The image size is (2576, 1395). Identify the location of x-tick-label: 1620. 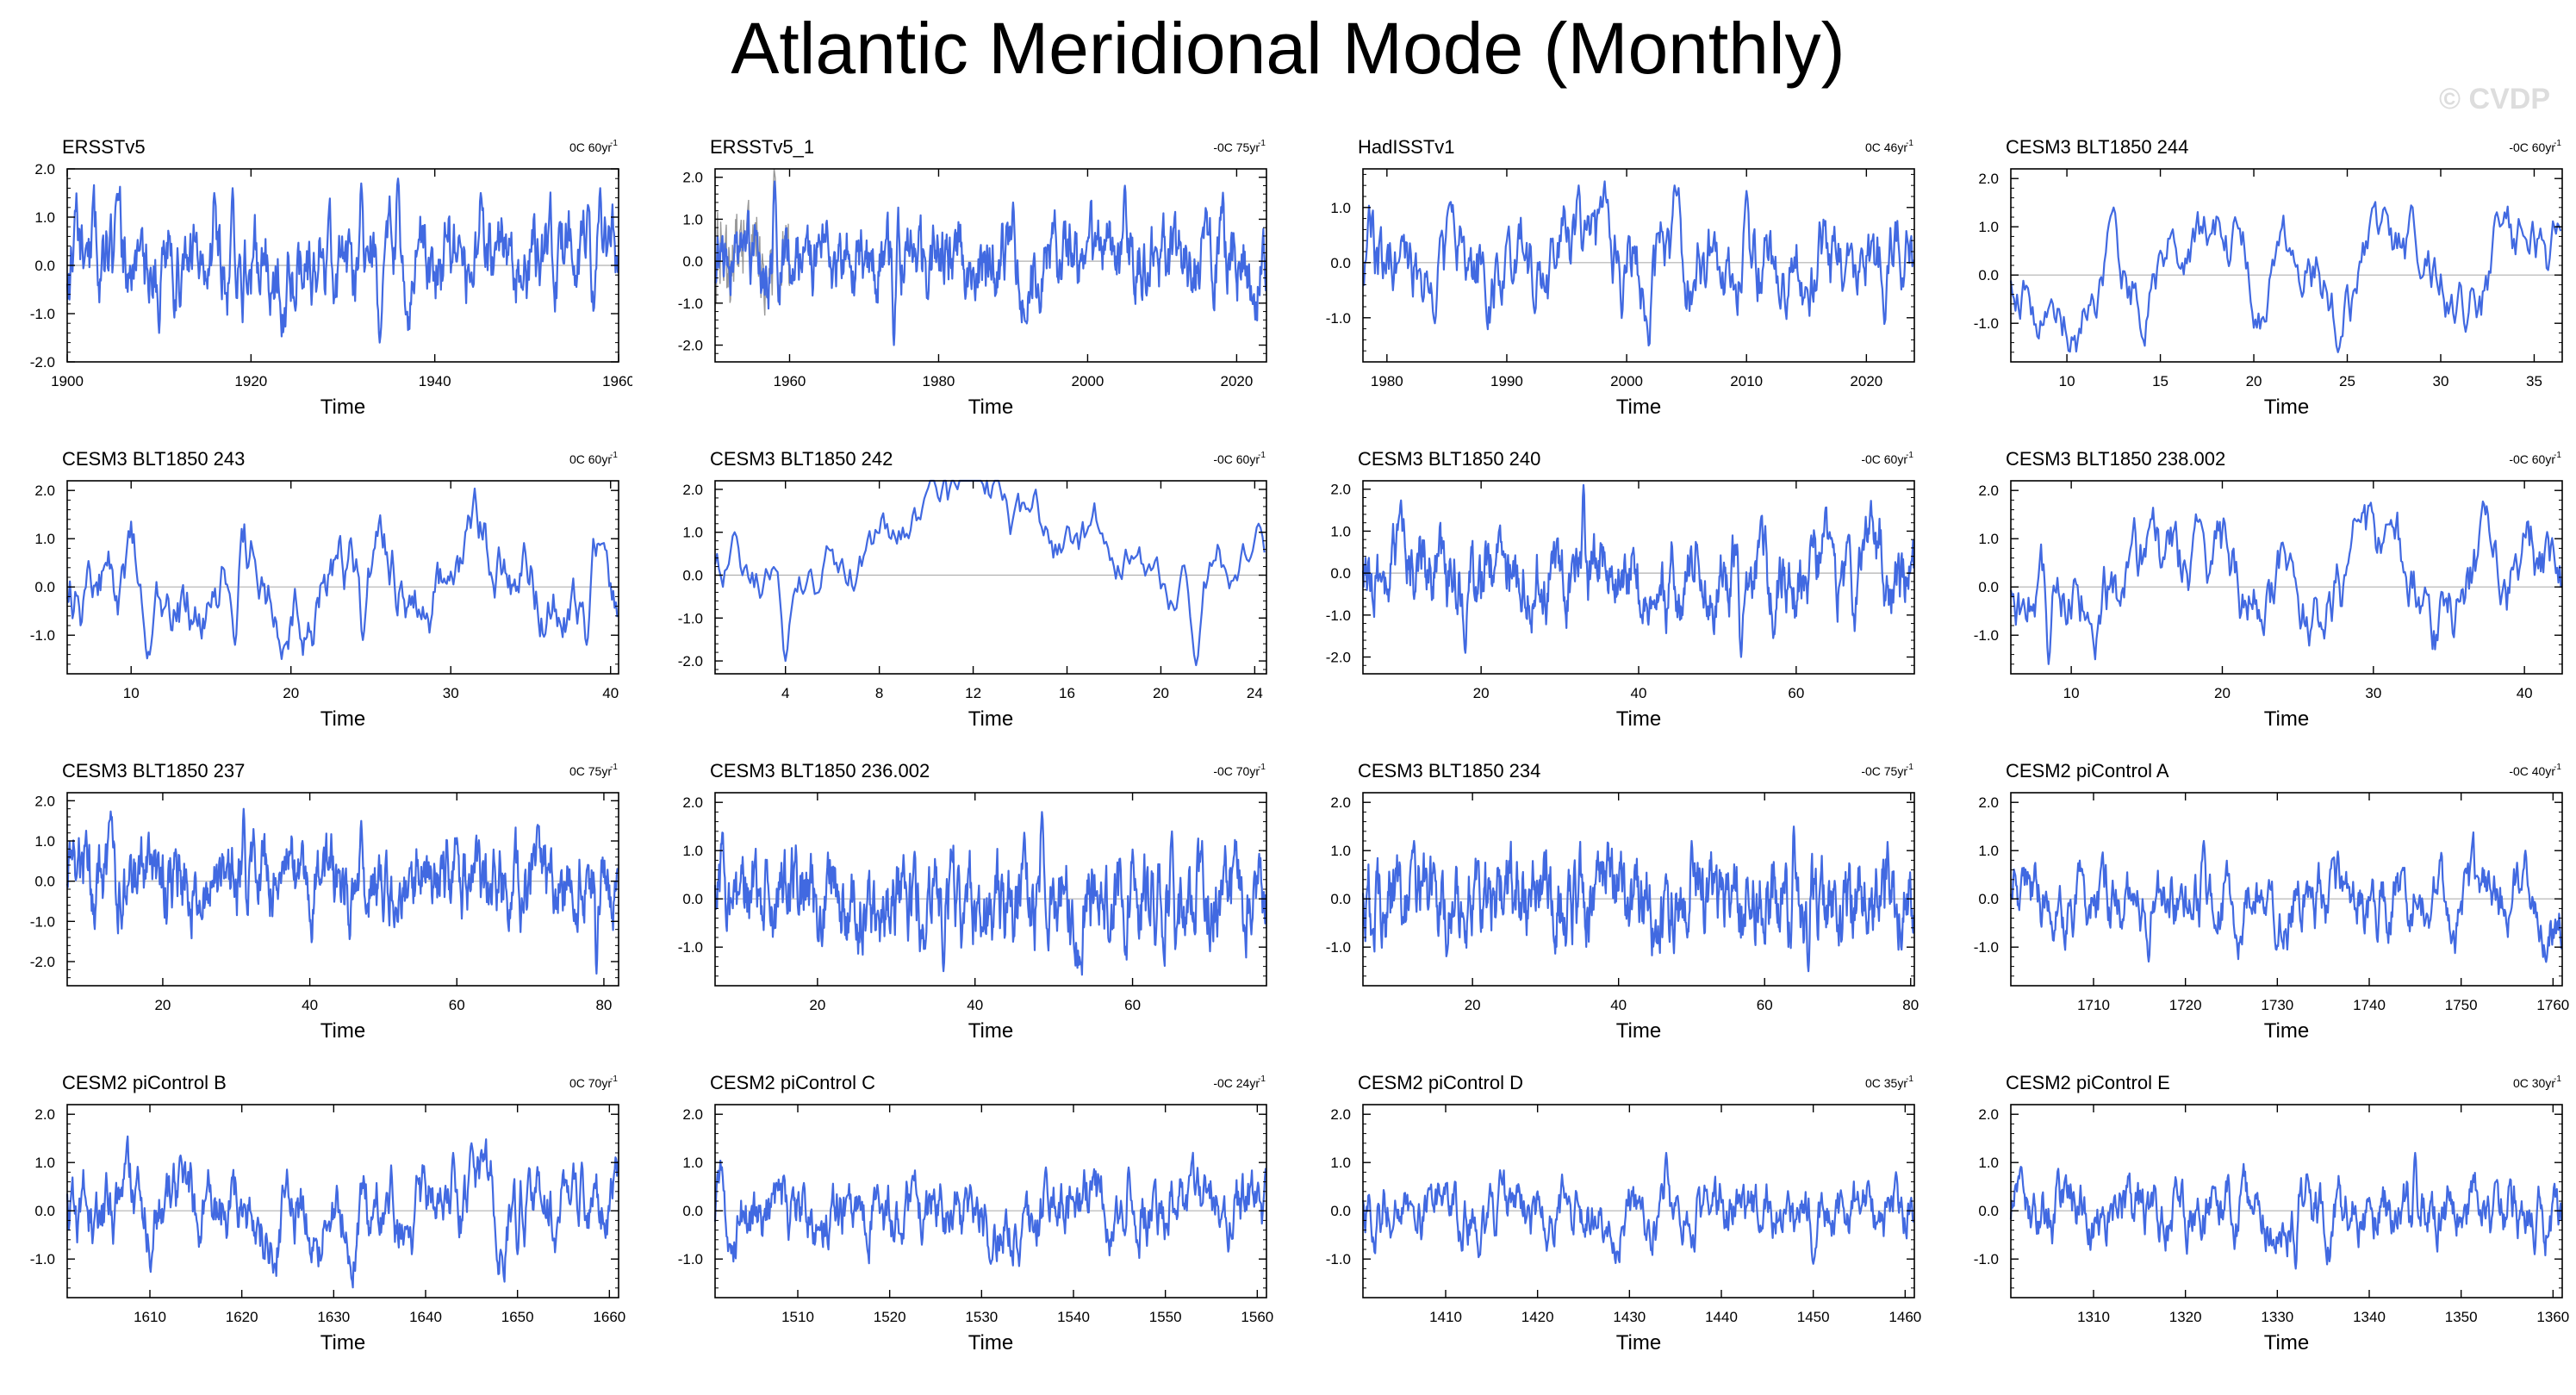
(242, 1317).